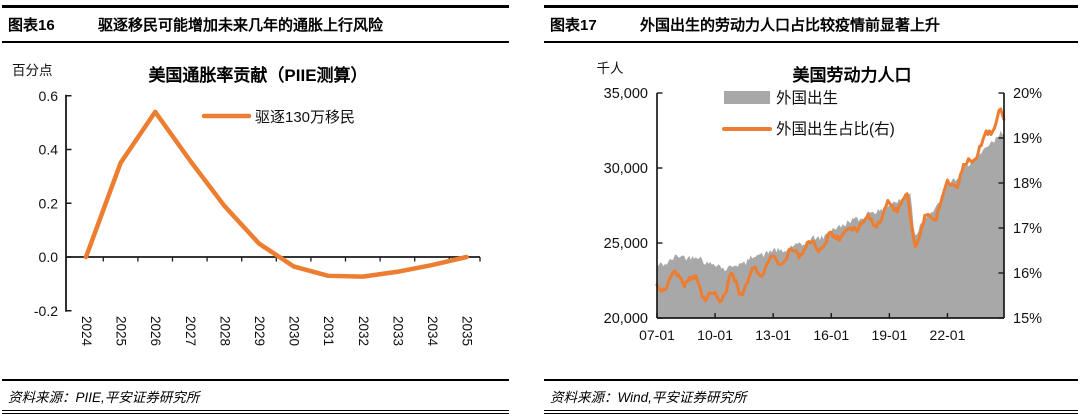  What do you see at coordinates (573, 25) in the screenshot?
I see `figure-17-number: 图表17` at bounding box center [573, 25].